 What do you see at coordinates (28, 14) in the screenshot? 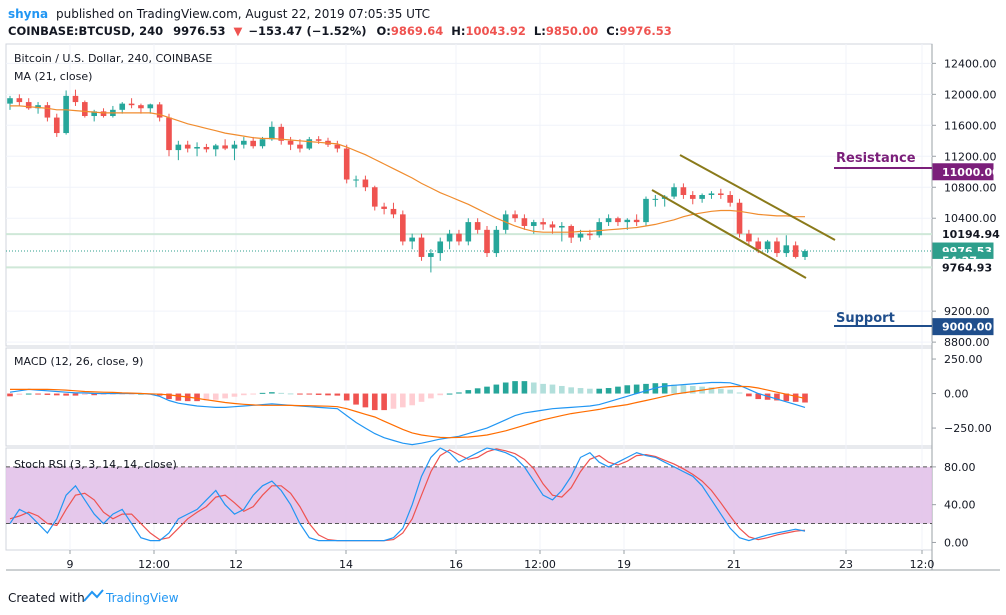
I see `author-name: shyna` at bounding box center [28, 14].